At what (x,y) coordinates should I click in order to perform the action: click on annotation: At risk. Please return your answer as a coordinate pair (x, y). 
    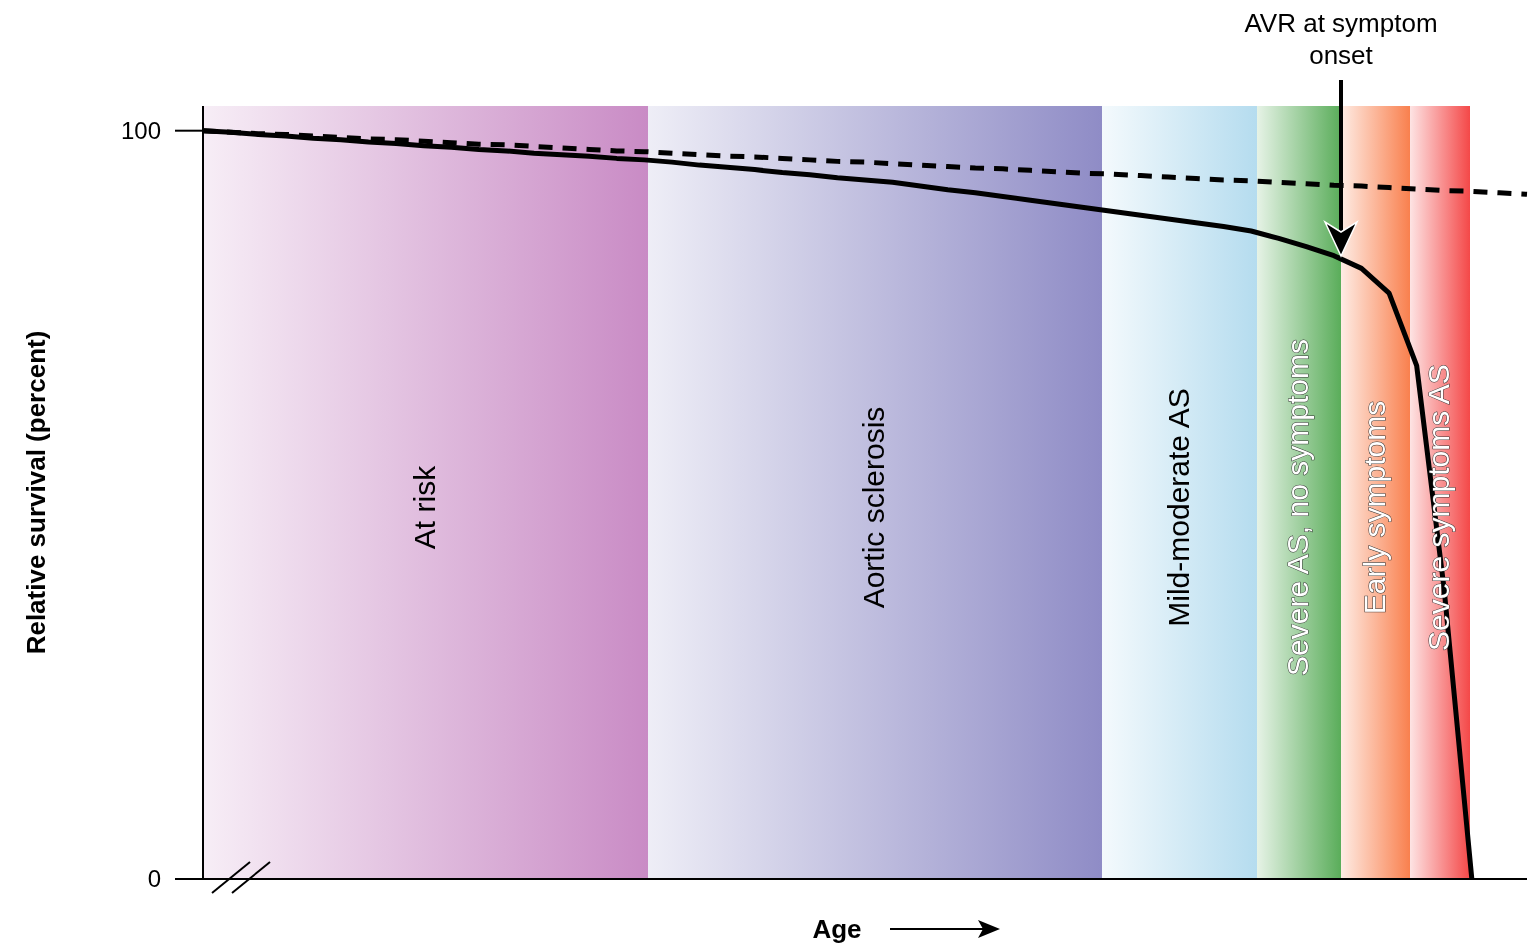
    Looking at the image, I should click on (424, 507).